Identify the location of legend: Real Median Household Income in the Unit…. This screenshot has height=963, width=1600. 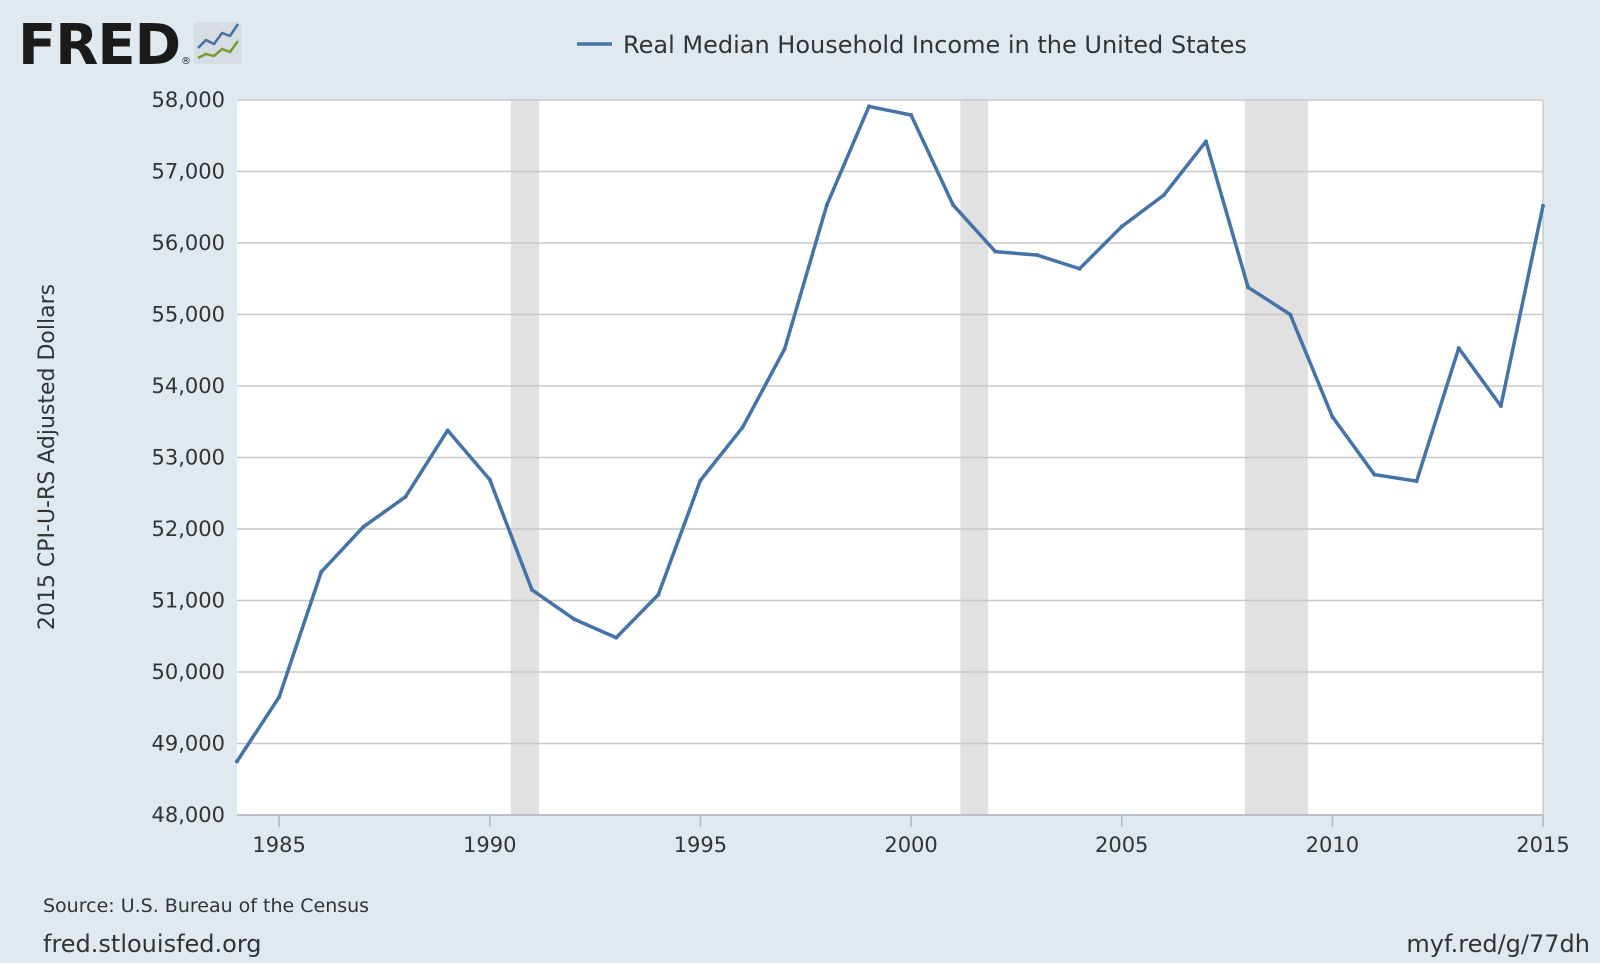
(912, 45).